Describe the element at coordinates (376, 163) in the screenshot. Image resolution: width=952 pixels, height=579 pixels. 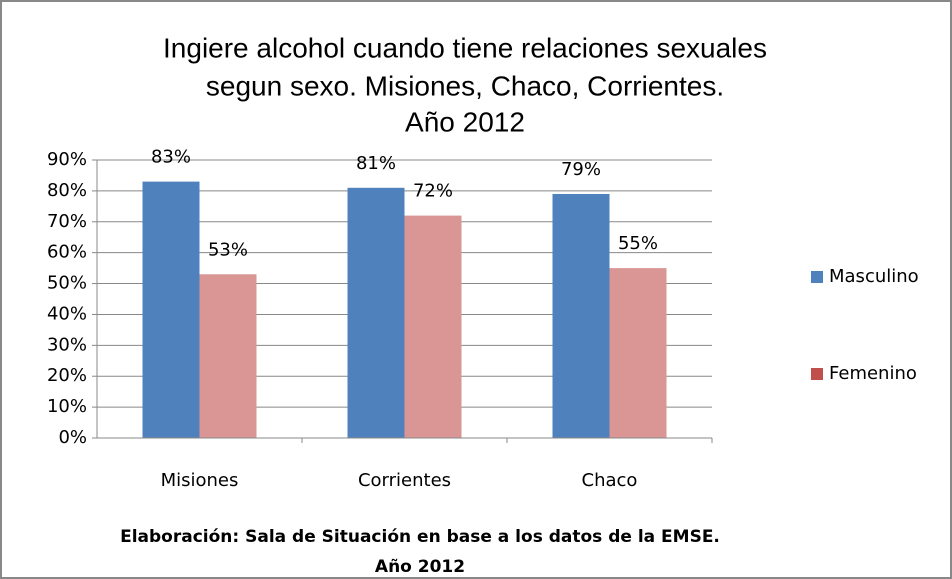
I see `data-label: 81%` at that location.